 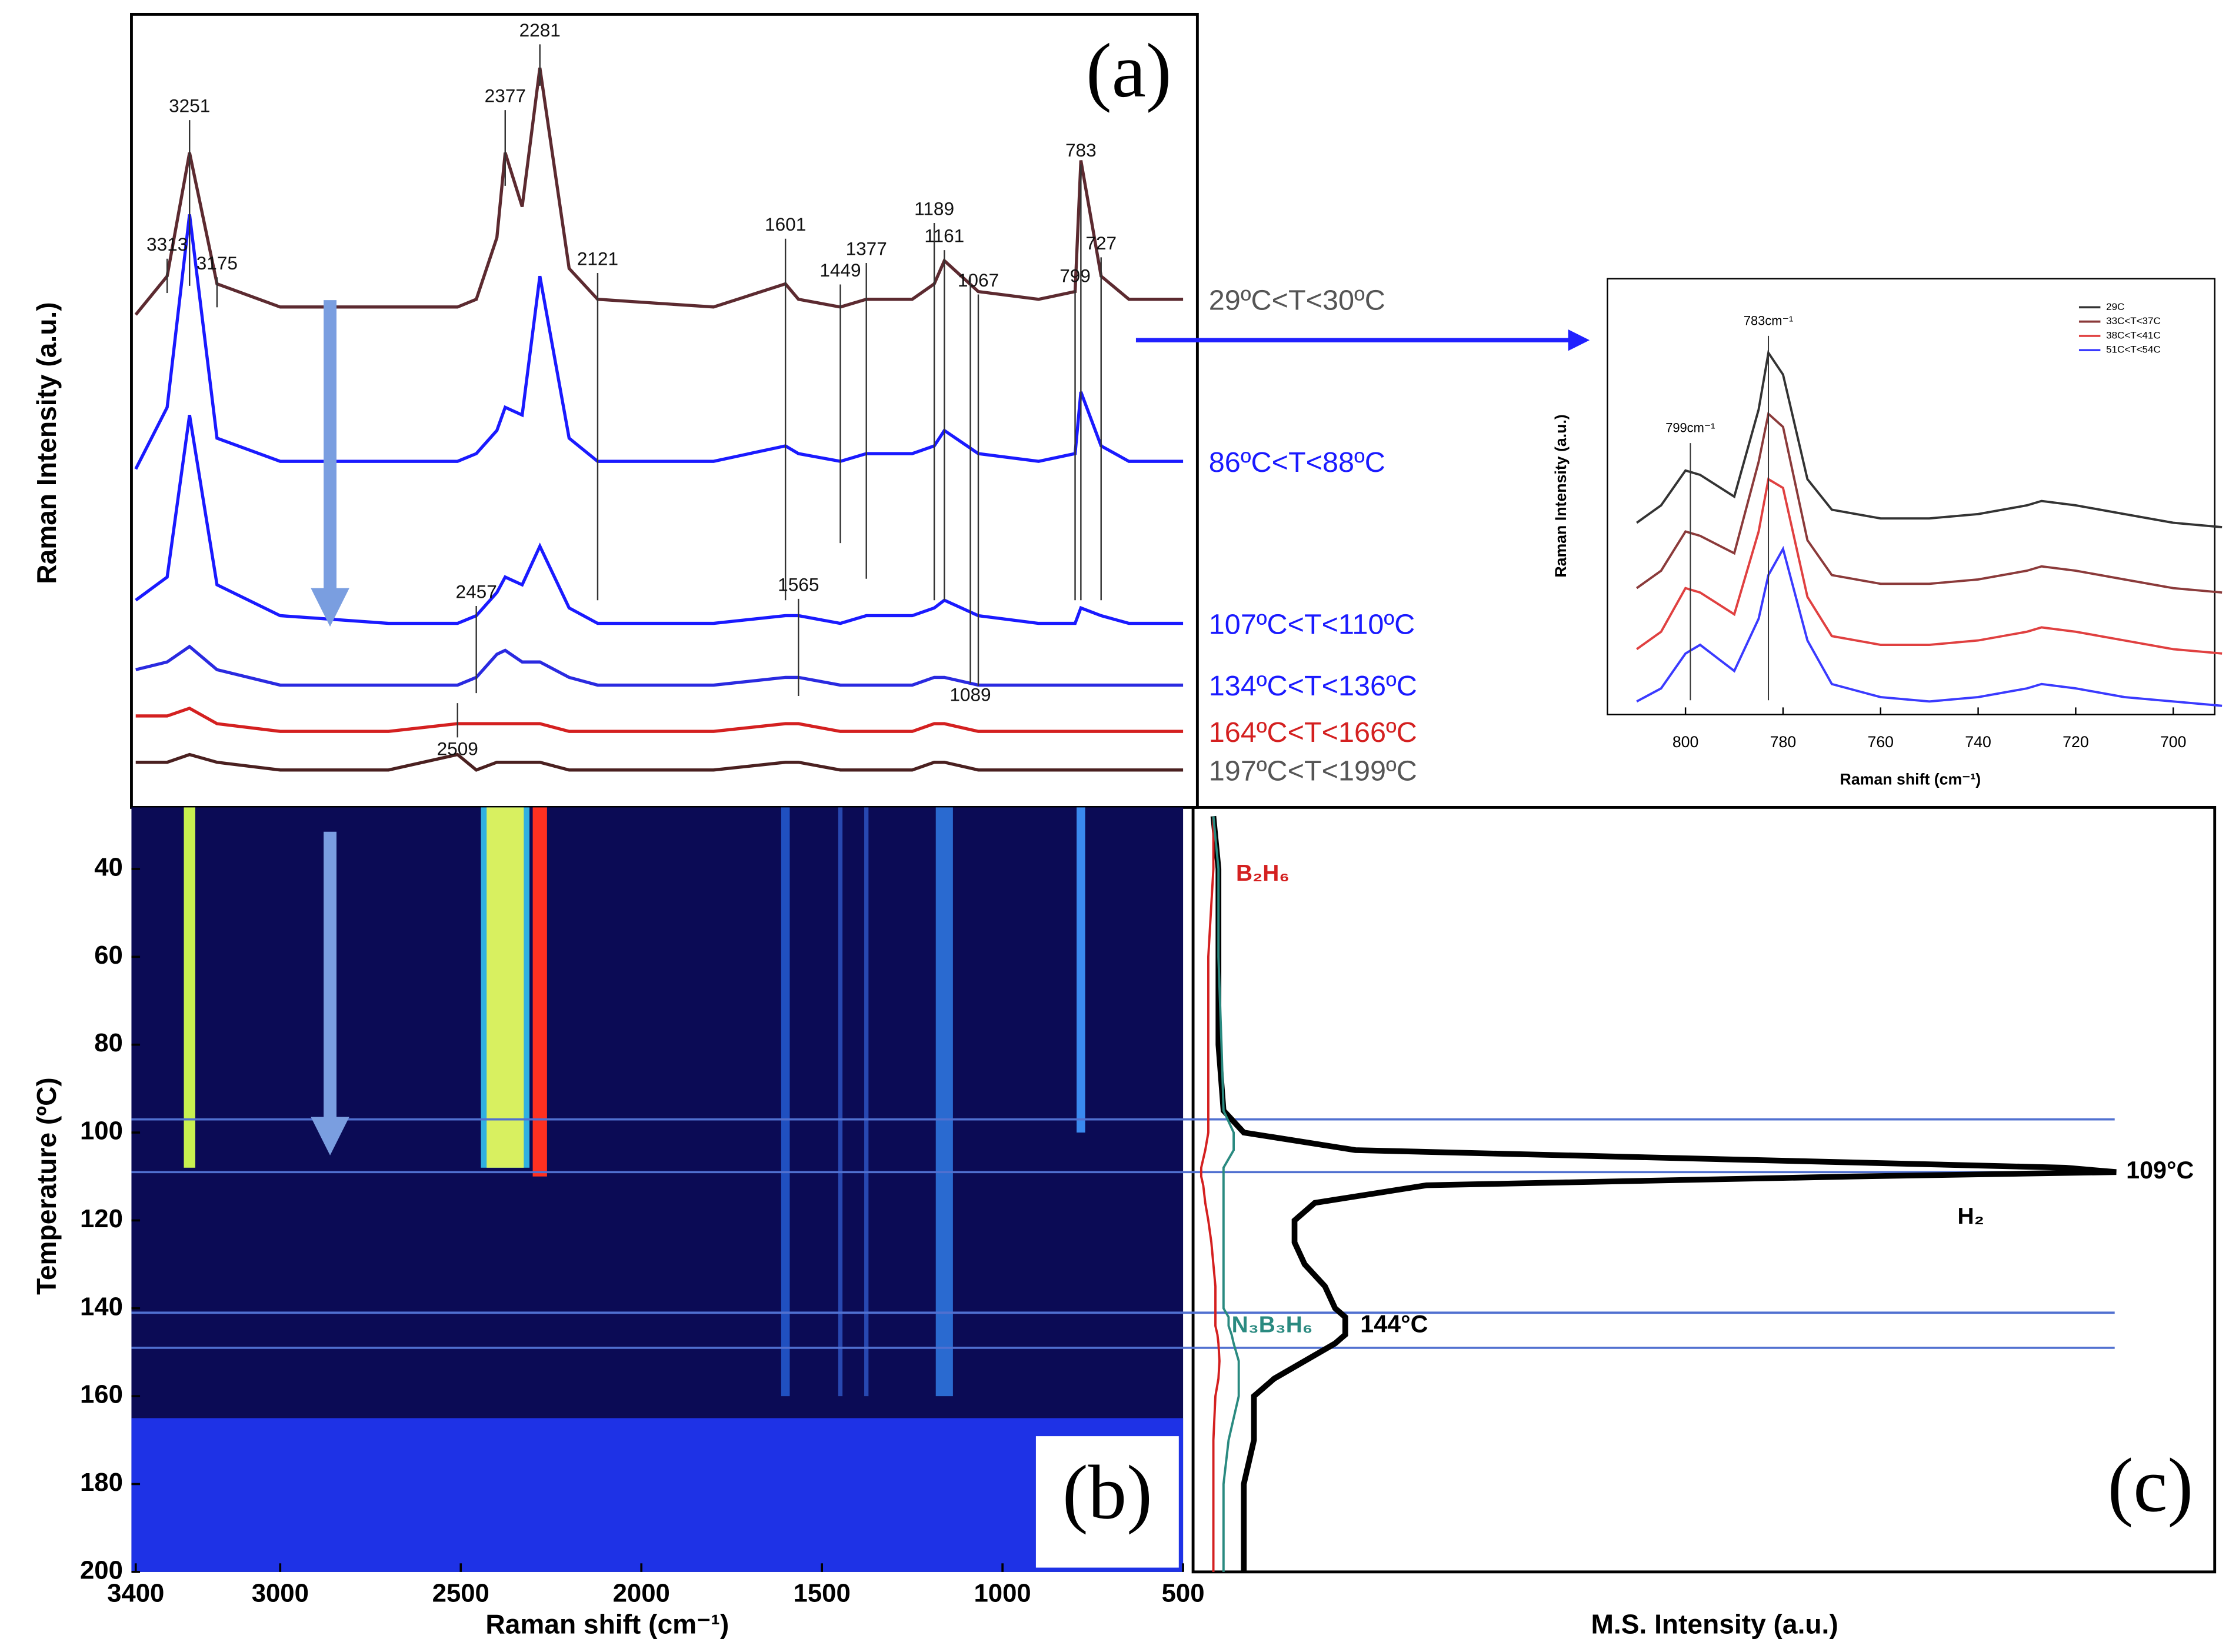 What do you see at coordinates (970, 694) in the screenshot?
I see `peak-label: 1089` at bounding box center [970, 694].